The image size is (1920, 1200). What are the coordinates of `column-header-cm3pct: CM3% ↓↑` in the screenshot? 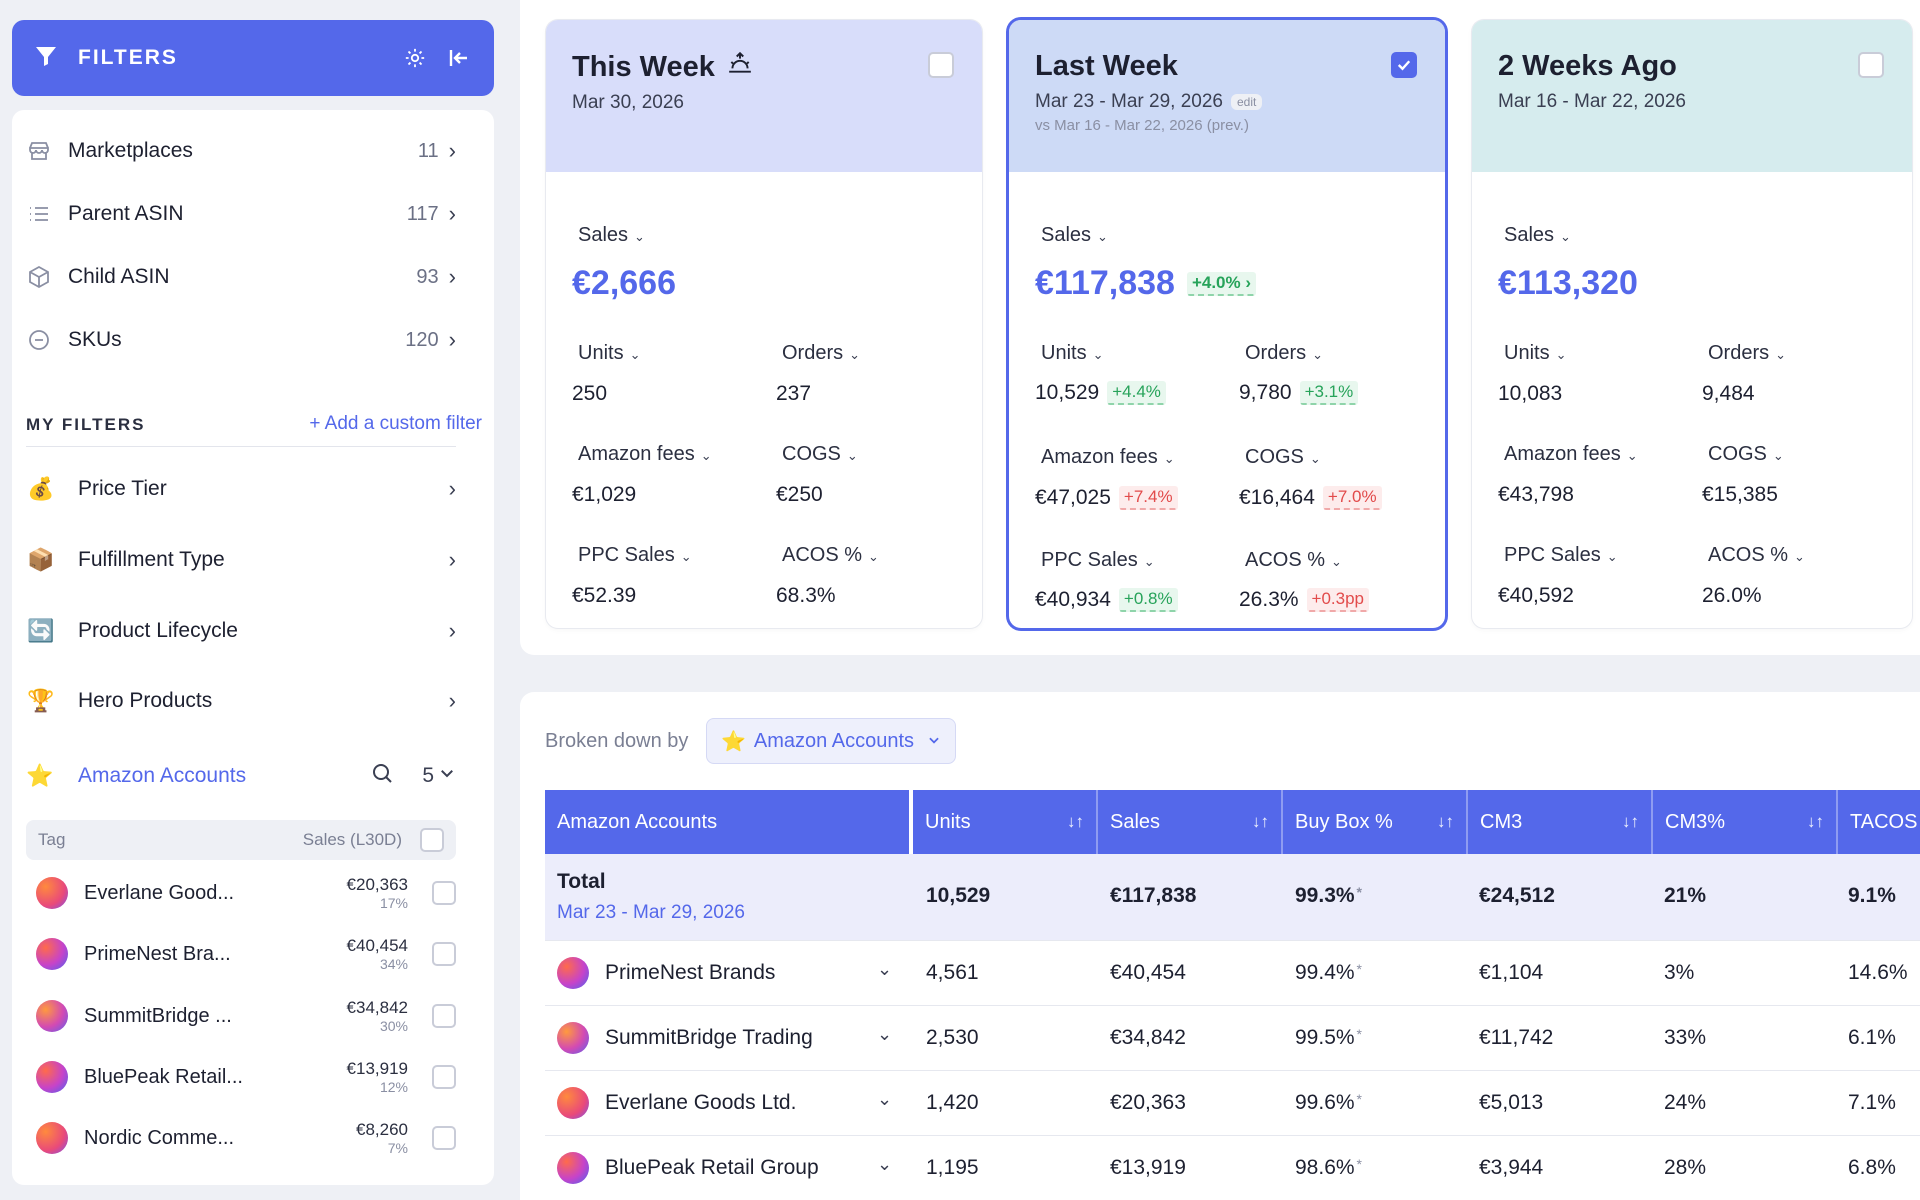 It's located at (1744, 822).